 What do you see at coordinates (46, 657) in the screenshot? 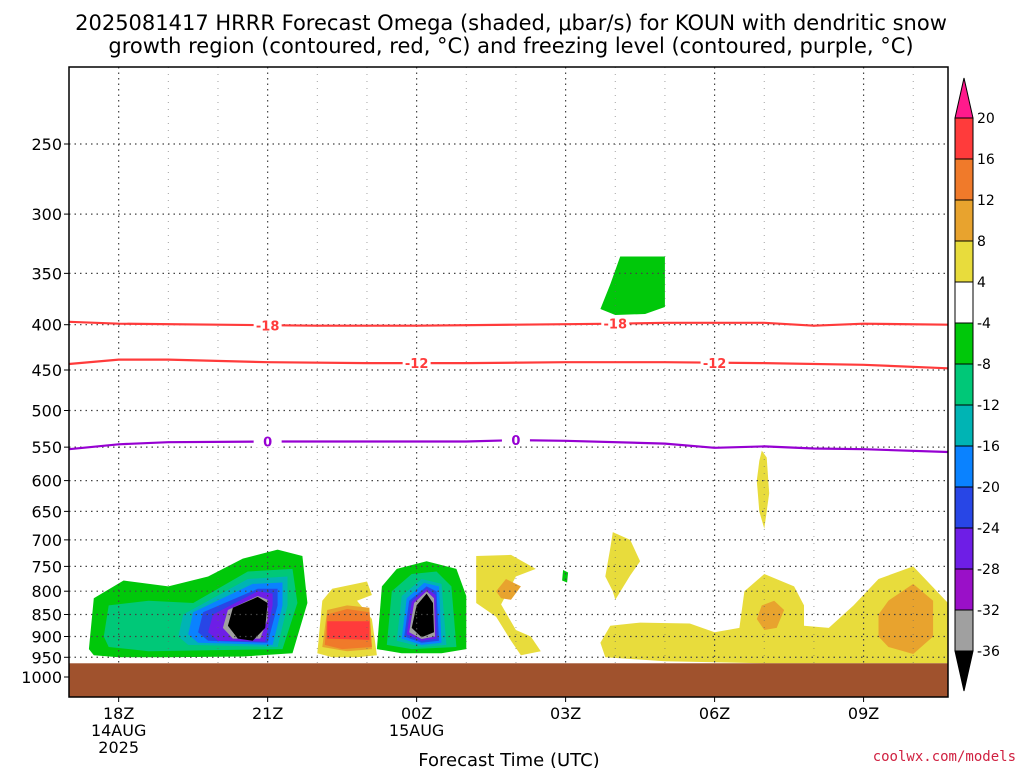
I see `y-tick-label-950: 950` at bounding box center [46, 657].